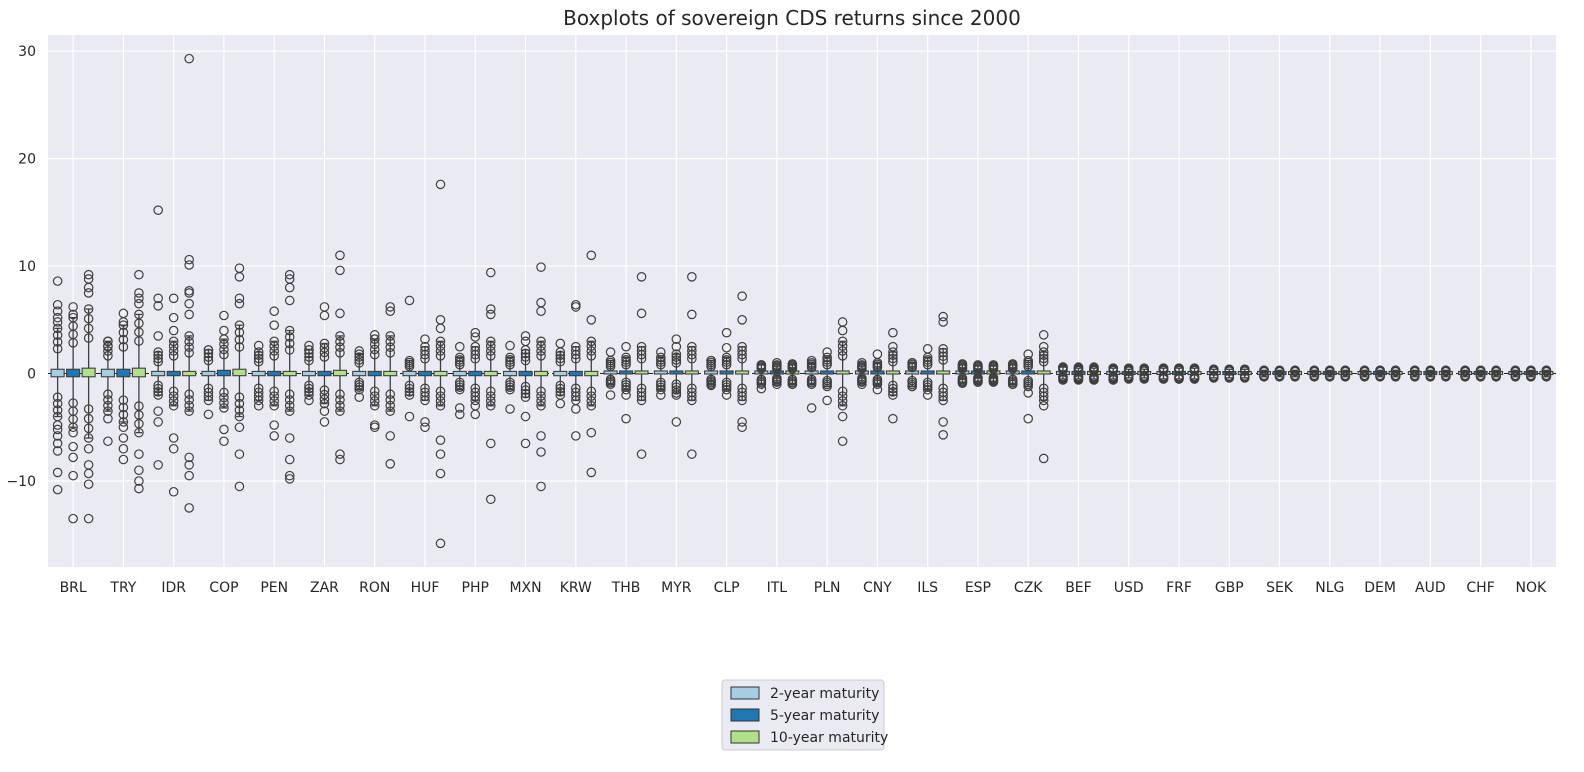 The width and height of the screenshot is (1584, 772). I want to click on x-tick-label: ZAR, so click(324, 588).